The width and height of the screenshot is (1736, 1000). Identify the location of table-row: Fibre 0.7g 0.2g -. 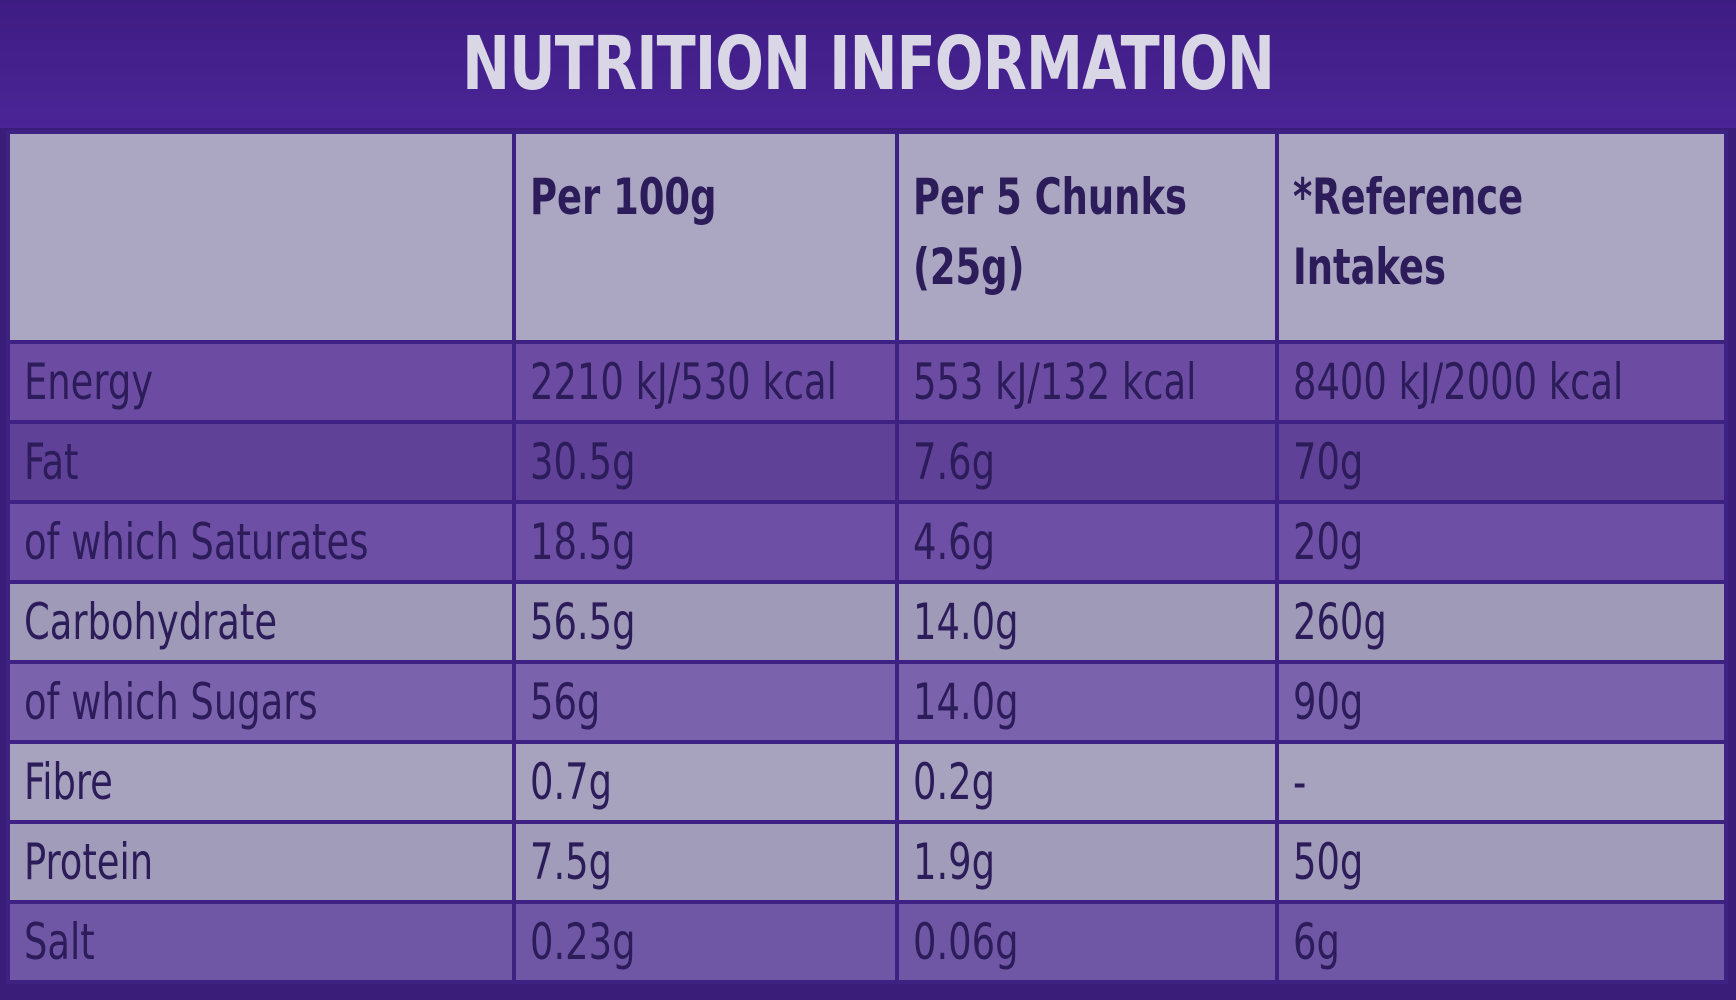
(867, 782).